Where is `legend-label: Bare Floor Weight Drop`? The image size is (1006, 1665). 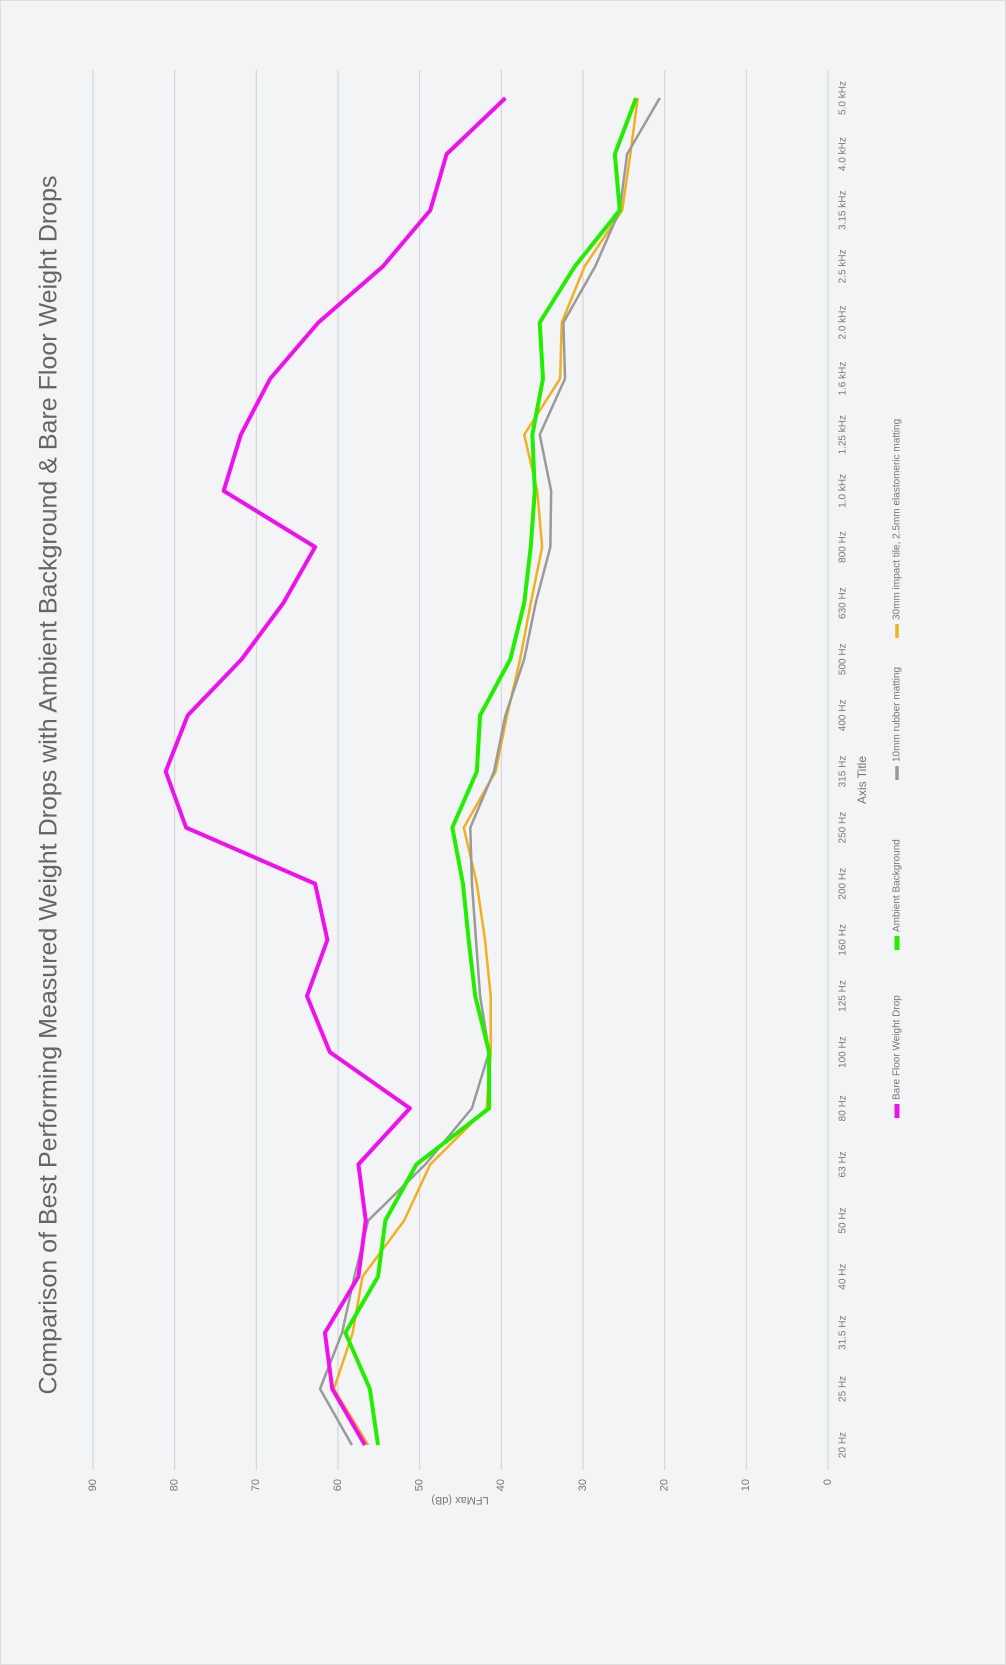 legend-label: Bare Floor Weight Drop is located at coordinates (897, 1047).